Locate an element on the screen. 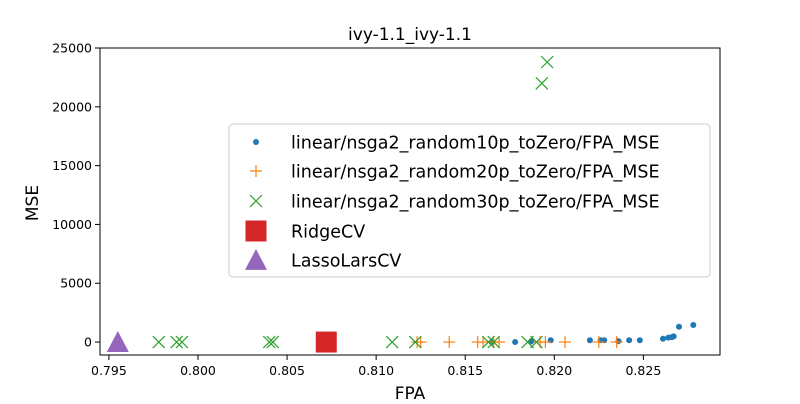 The image size is (800, 404). y-tick-label: 15000 is located at coordinates (72, 165).